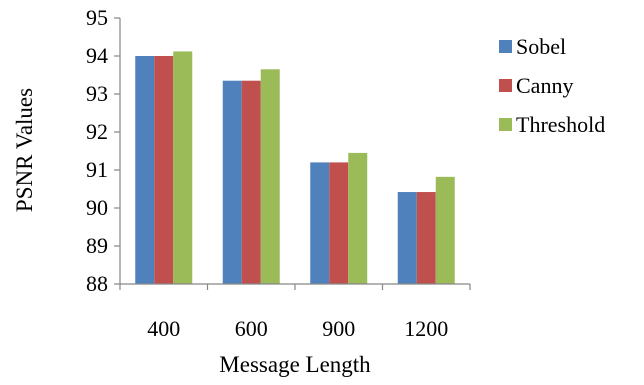 Image resolution: width=644 pixels, height=385 pixels. I want to click on y-tick-label: 89, so click(97, 245).